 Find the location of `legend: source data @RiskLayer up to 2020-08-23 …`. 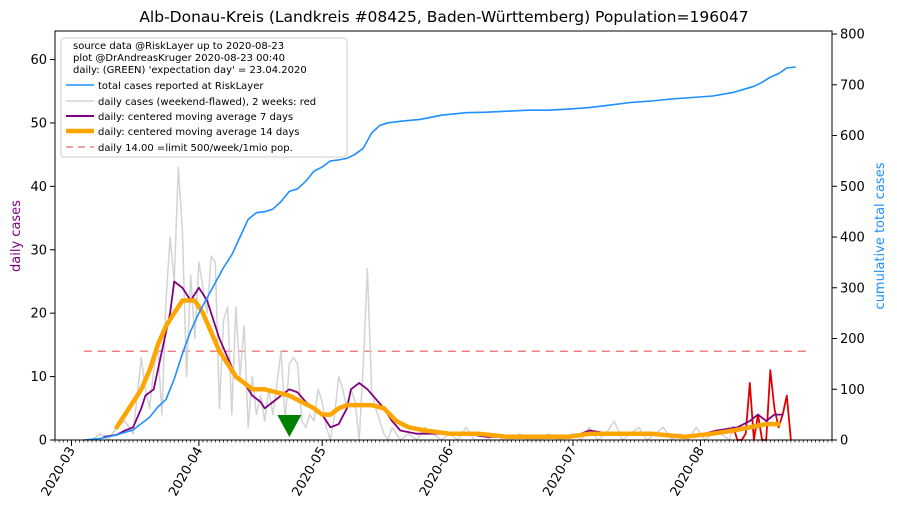

legend: source data @RiskLayer up to 2020-08-23 … is located at coordinates (204, 97).